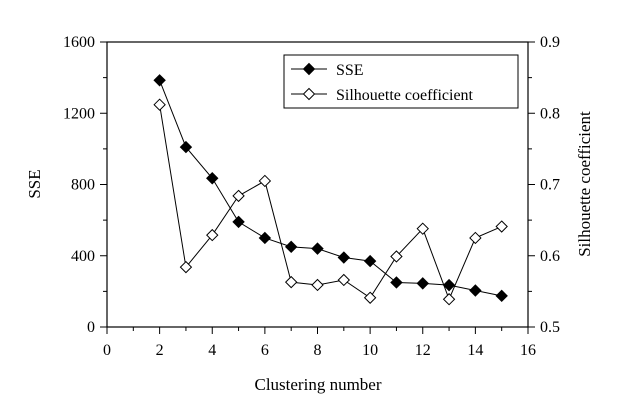 This screenshot has height=410, width=640. Describe the element at coordinates (309, 94) in the screenshot. I see `legend-marker-silhouette` at that location.